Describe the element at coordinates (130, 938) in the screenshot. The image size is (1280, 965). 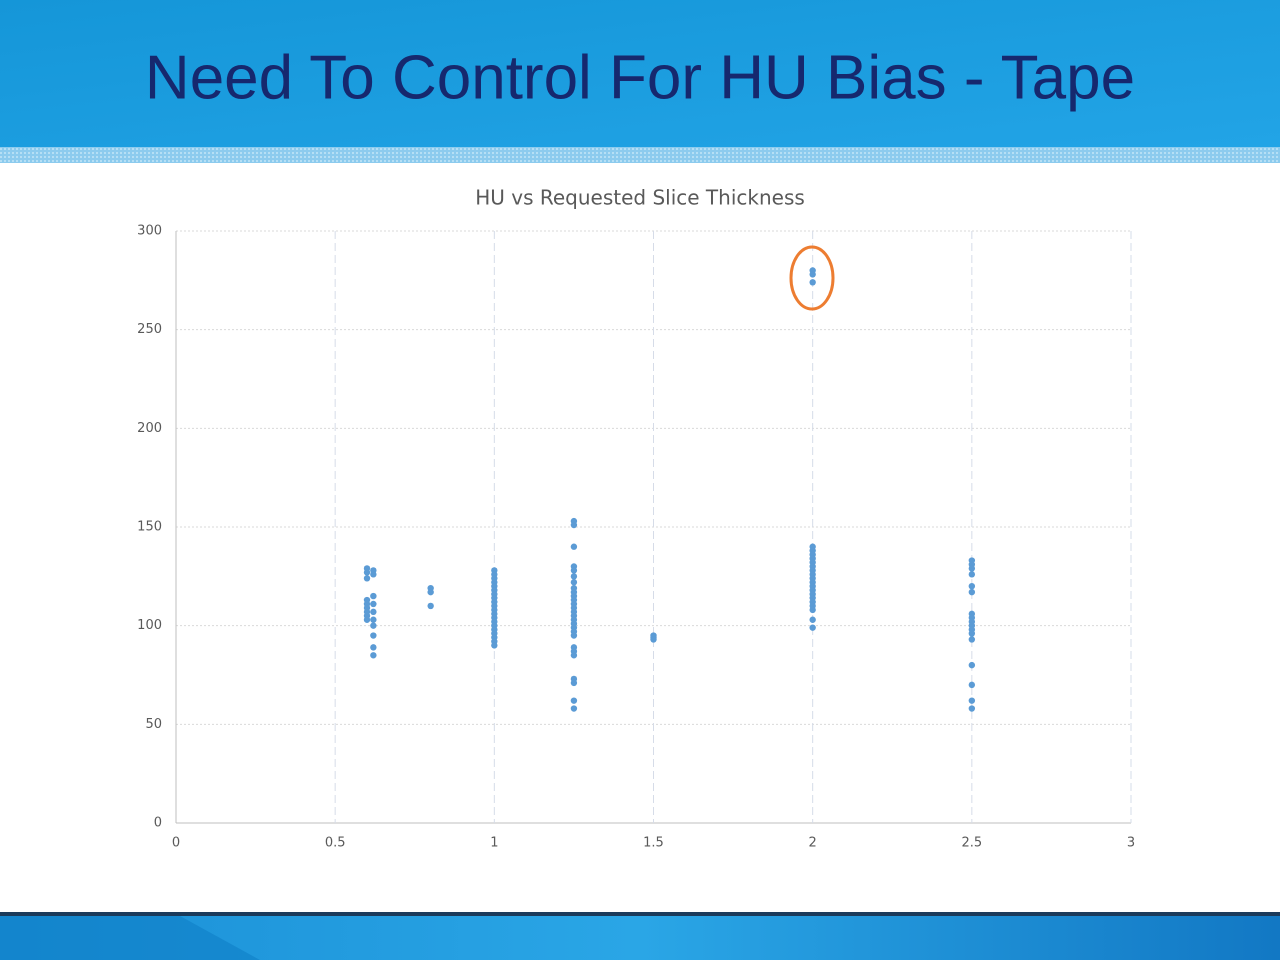
I see `footer-shape` at that location.